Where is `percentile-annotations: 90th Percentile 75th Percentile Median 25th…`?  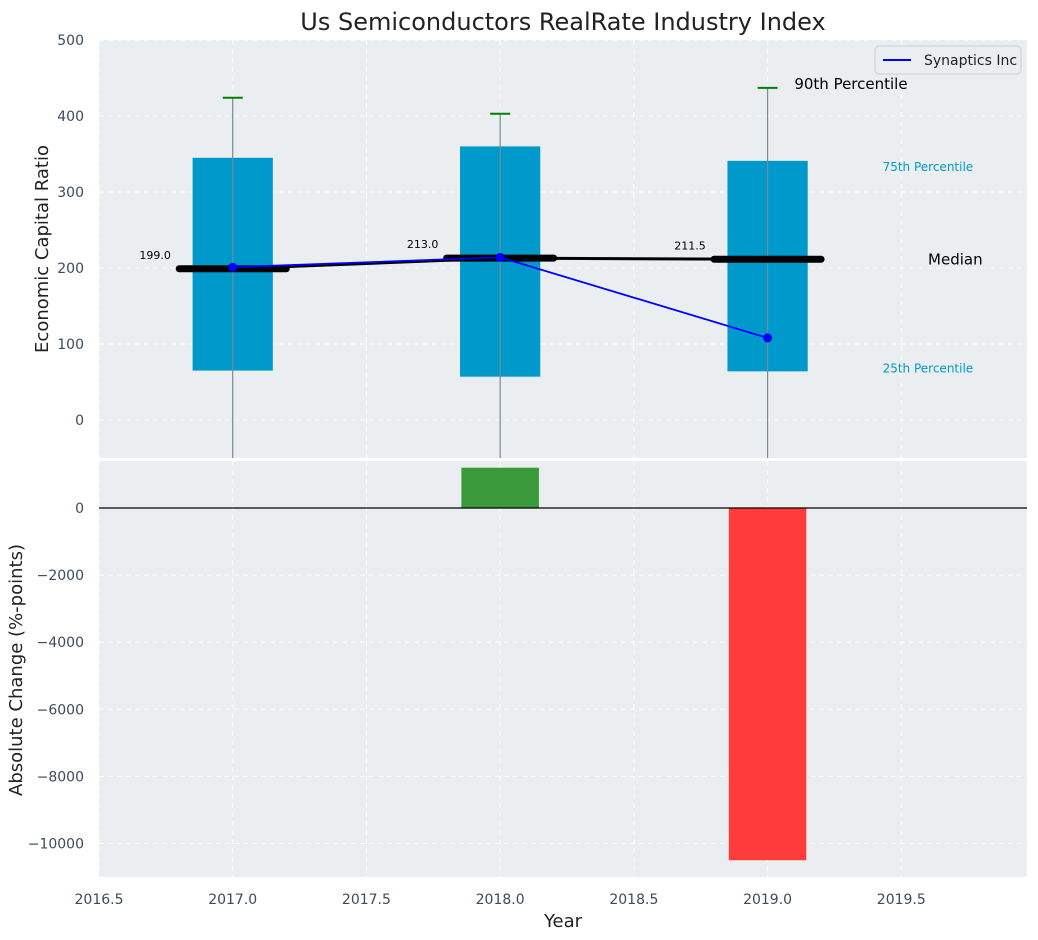
percentile-annotations: 90th Percentile 75th Percentile Median 25th… is located at coordinates (888, 225).